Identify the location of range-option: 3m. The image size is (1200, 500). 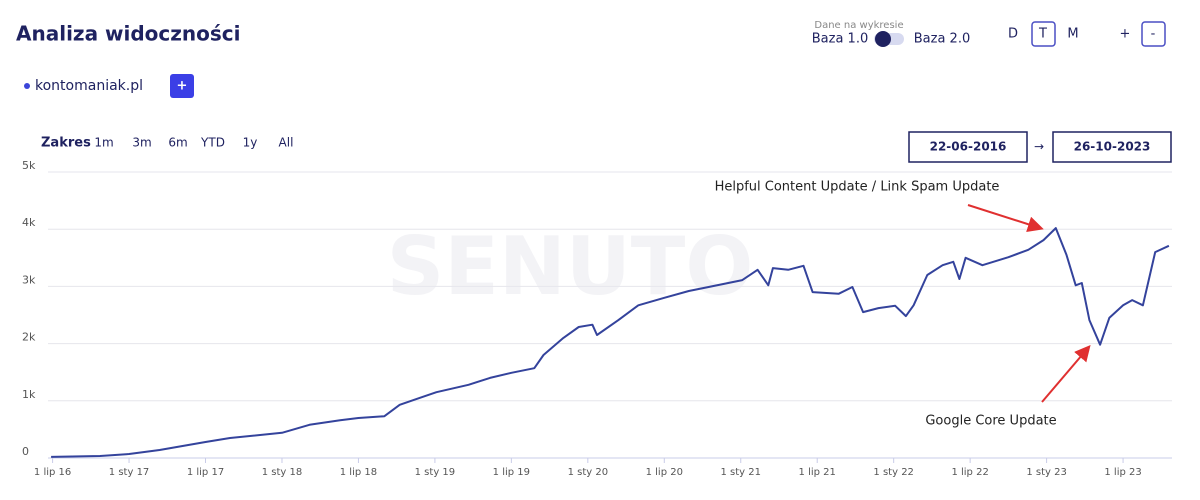
(141, 143).